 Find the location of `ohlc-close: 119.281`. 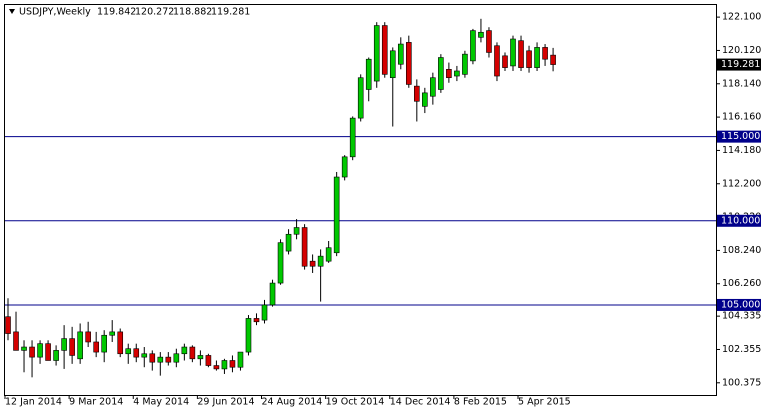

ohlc-close: 119.281 is located at coordinates (230, 12).